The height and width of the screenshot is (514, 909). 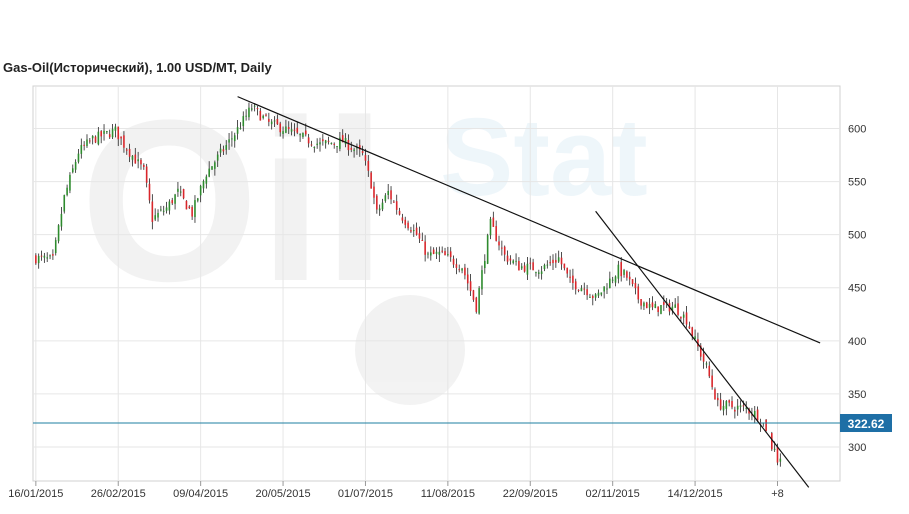 What do you see at coordinates (365, 494) in the screenshot?
I see `x-tick-label: 01/07/2015` at bounding box center [365, 494].